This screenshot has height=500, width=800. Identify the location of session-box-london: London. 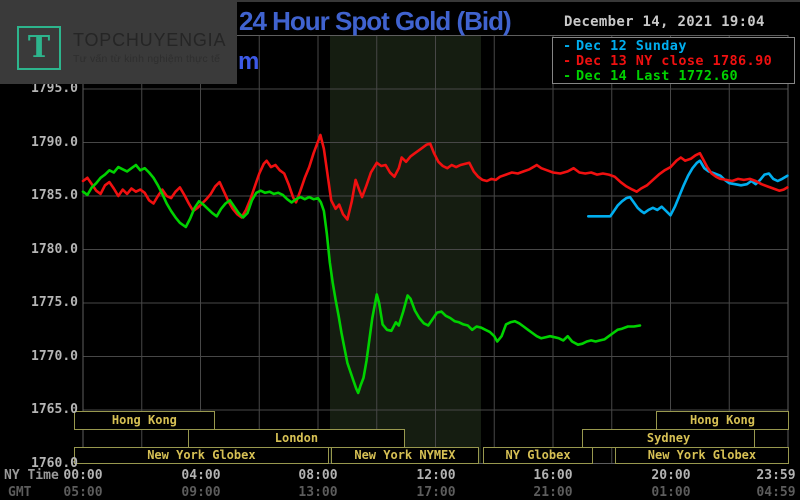
(296, 438).